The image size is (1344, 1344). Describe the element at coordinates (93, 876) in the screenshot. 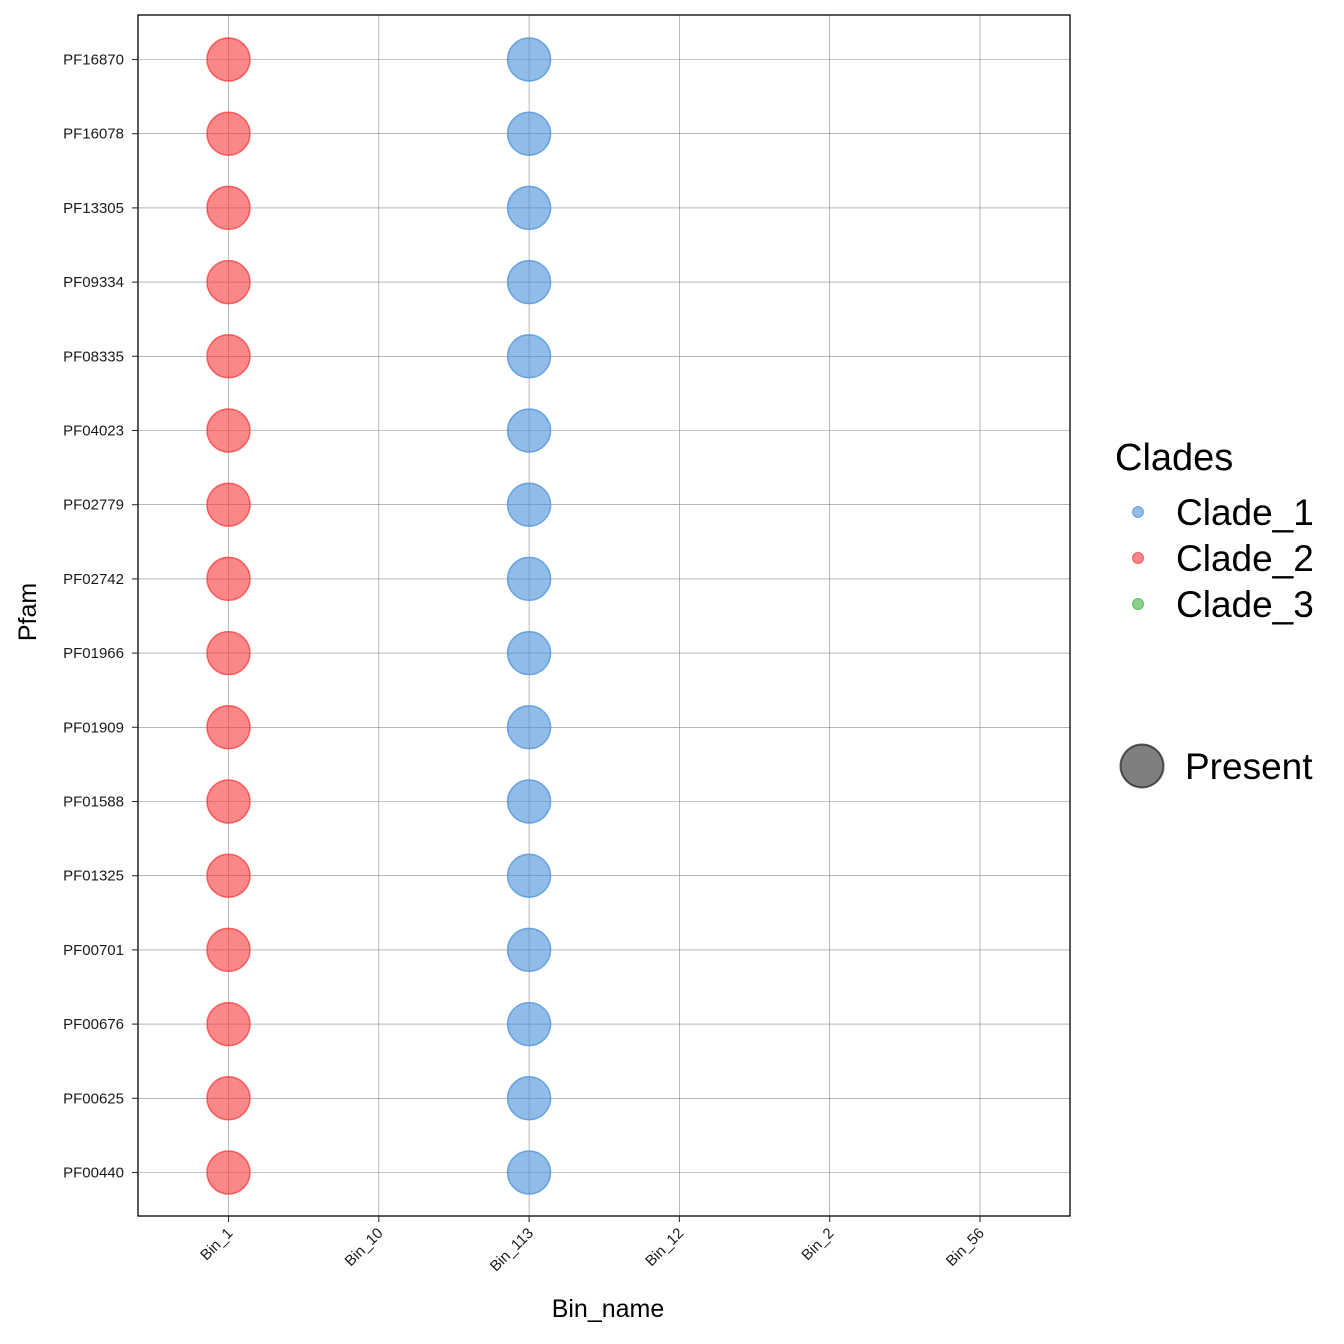

I see `y-tick-label: PF01325` at that location.